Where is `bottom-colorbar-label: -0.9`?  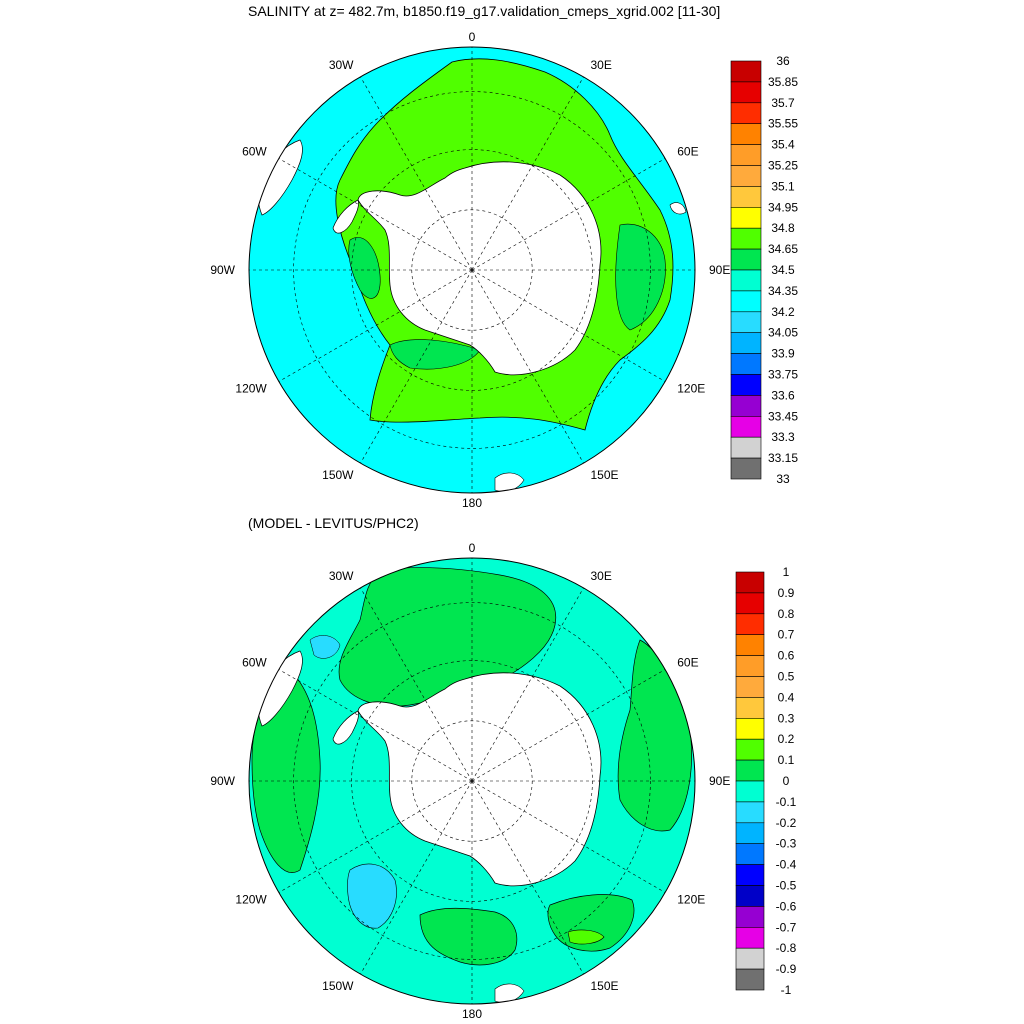 bottom-colorbar-label: -0.9 is located at coordinates (786, 969).